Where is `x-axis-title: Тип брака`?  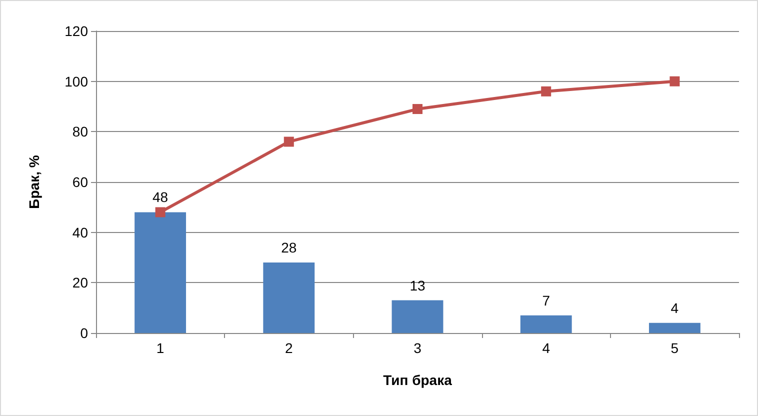
x-axis-title: Тип брака is located at coordinates (417, 380).